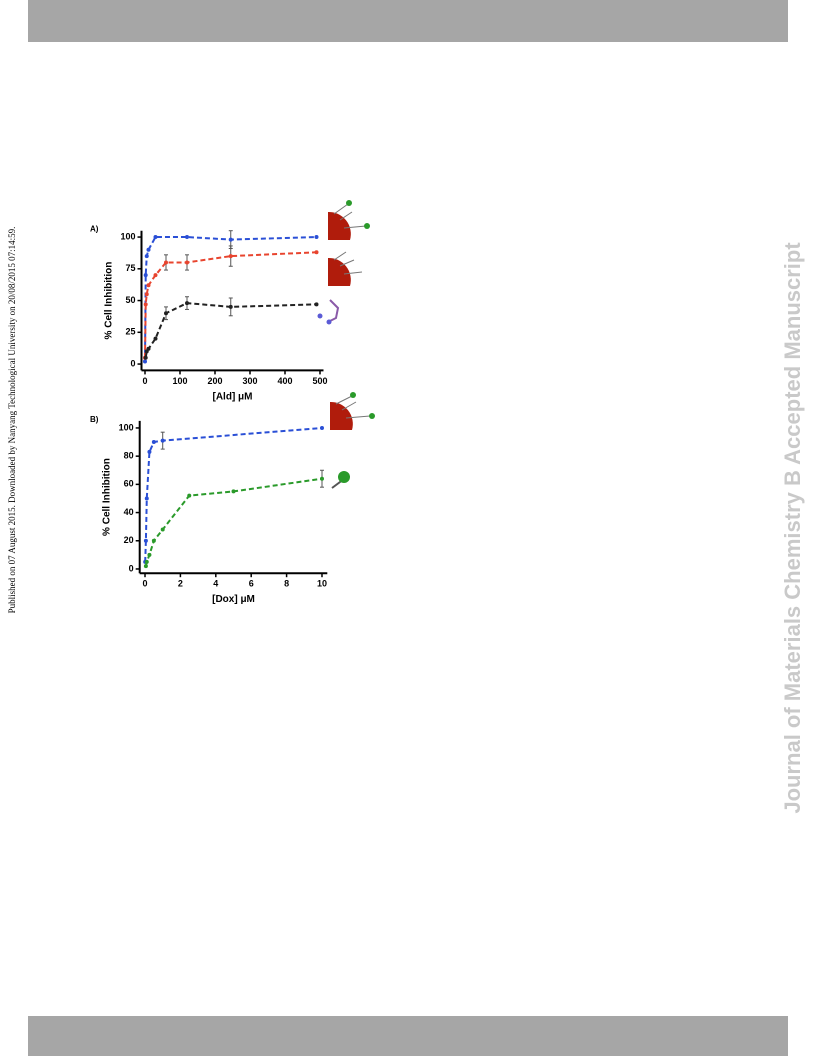  What do you see at coordinates (180, 584) in the screenshot?
I see `x-tick-label: 2` at bounding box center [180, 584].